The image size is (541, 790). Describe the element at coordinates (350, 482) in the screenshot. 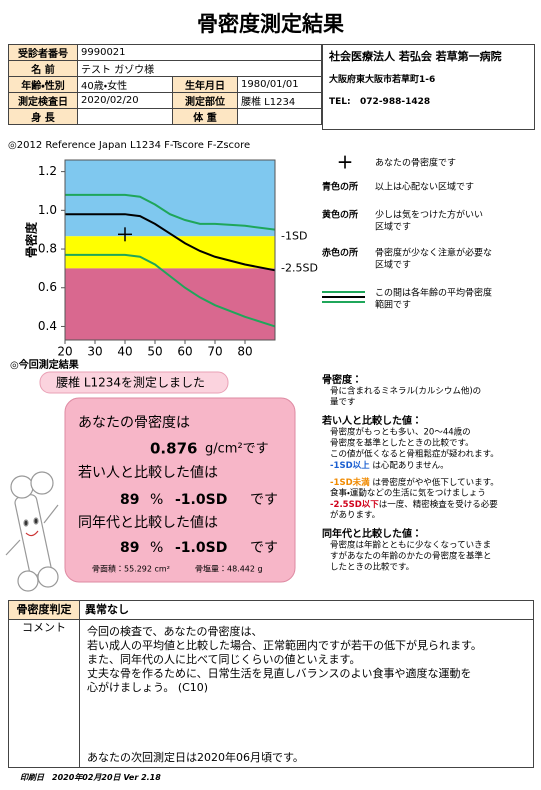

I see `note-emphasis: -1SD未満` at that location.